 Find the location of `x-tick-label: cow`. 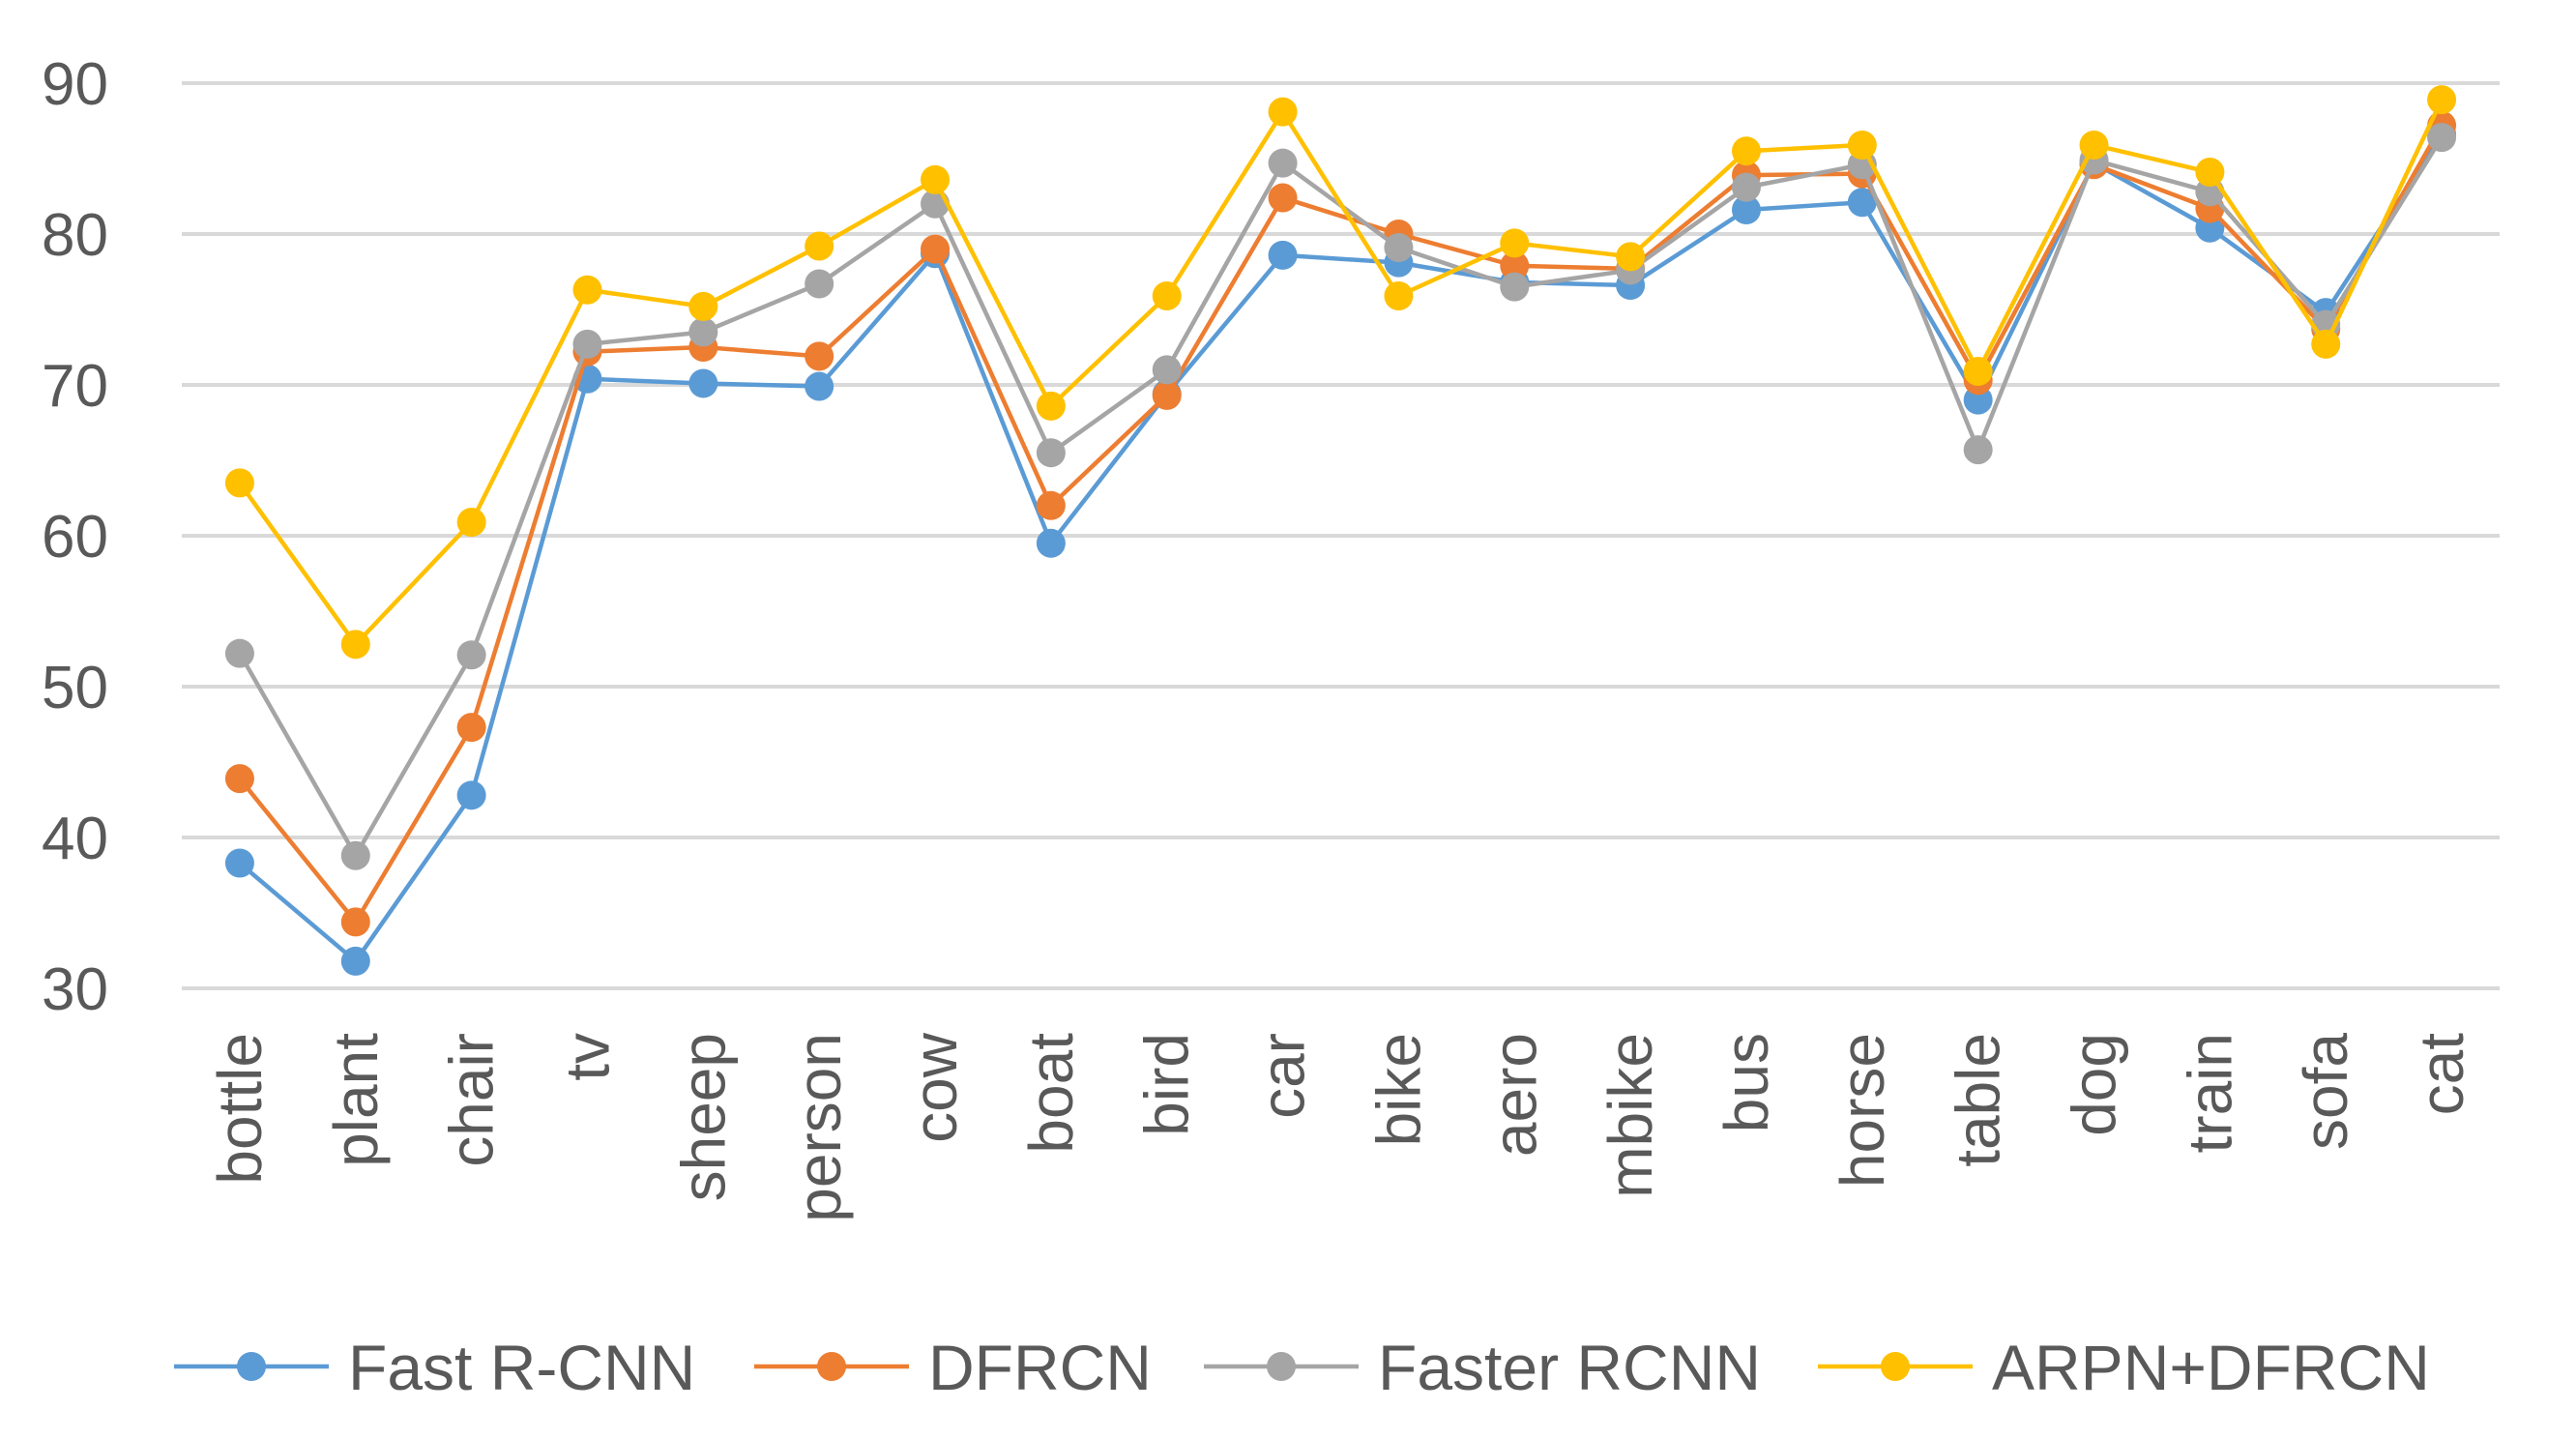

x-tick-label: cow is located at coordinates (935, 1087).